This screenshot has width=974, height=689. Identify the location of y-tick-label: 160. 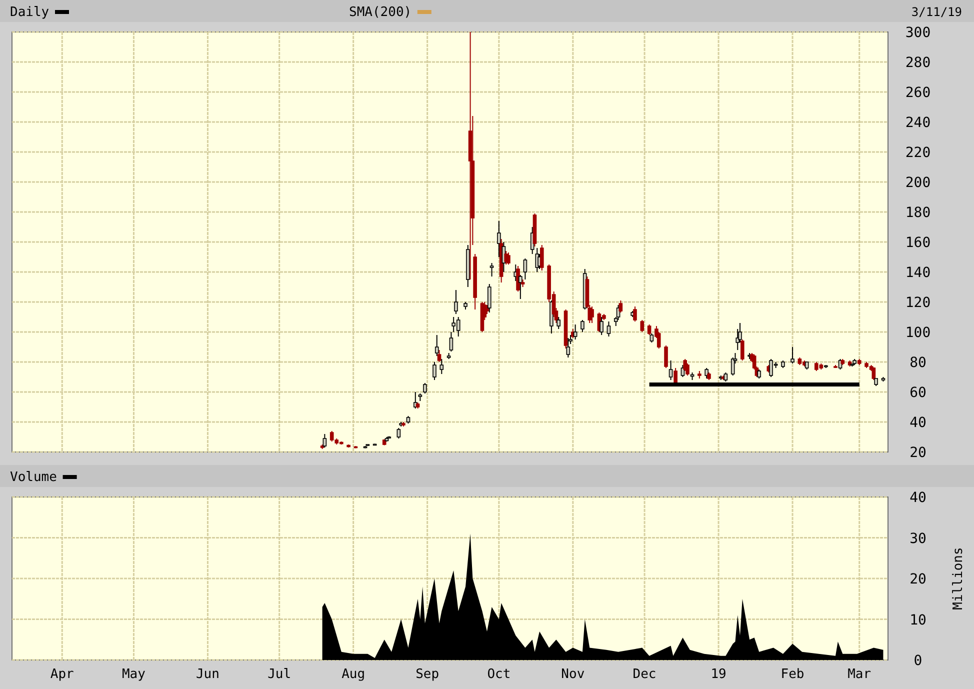
(918, 243).